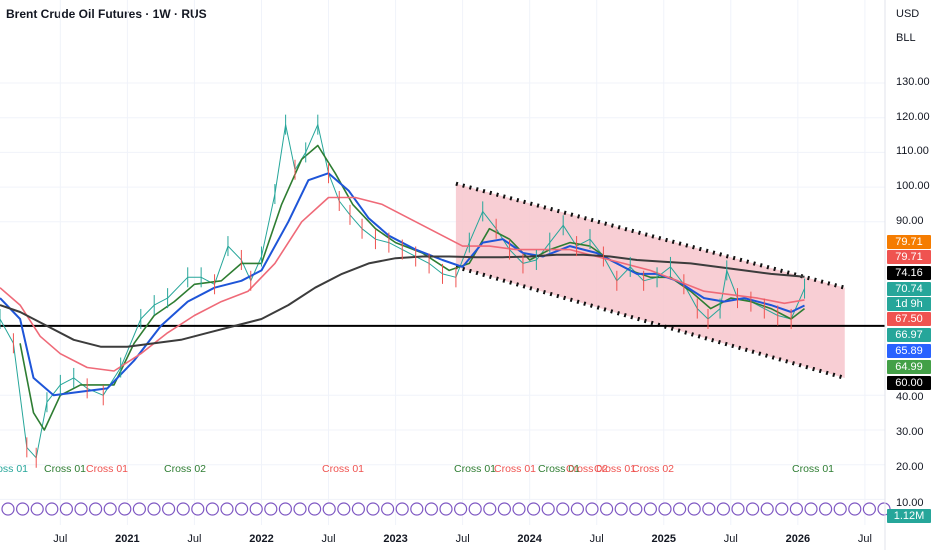 The width and height of the screenshot is (932, 550). I want to click on y-tick-label: 20.00, so click(910, 467).